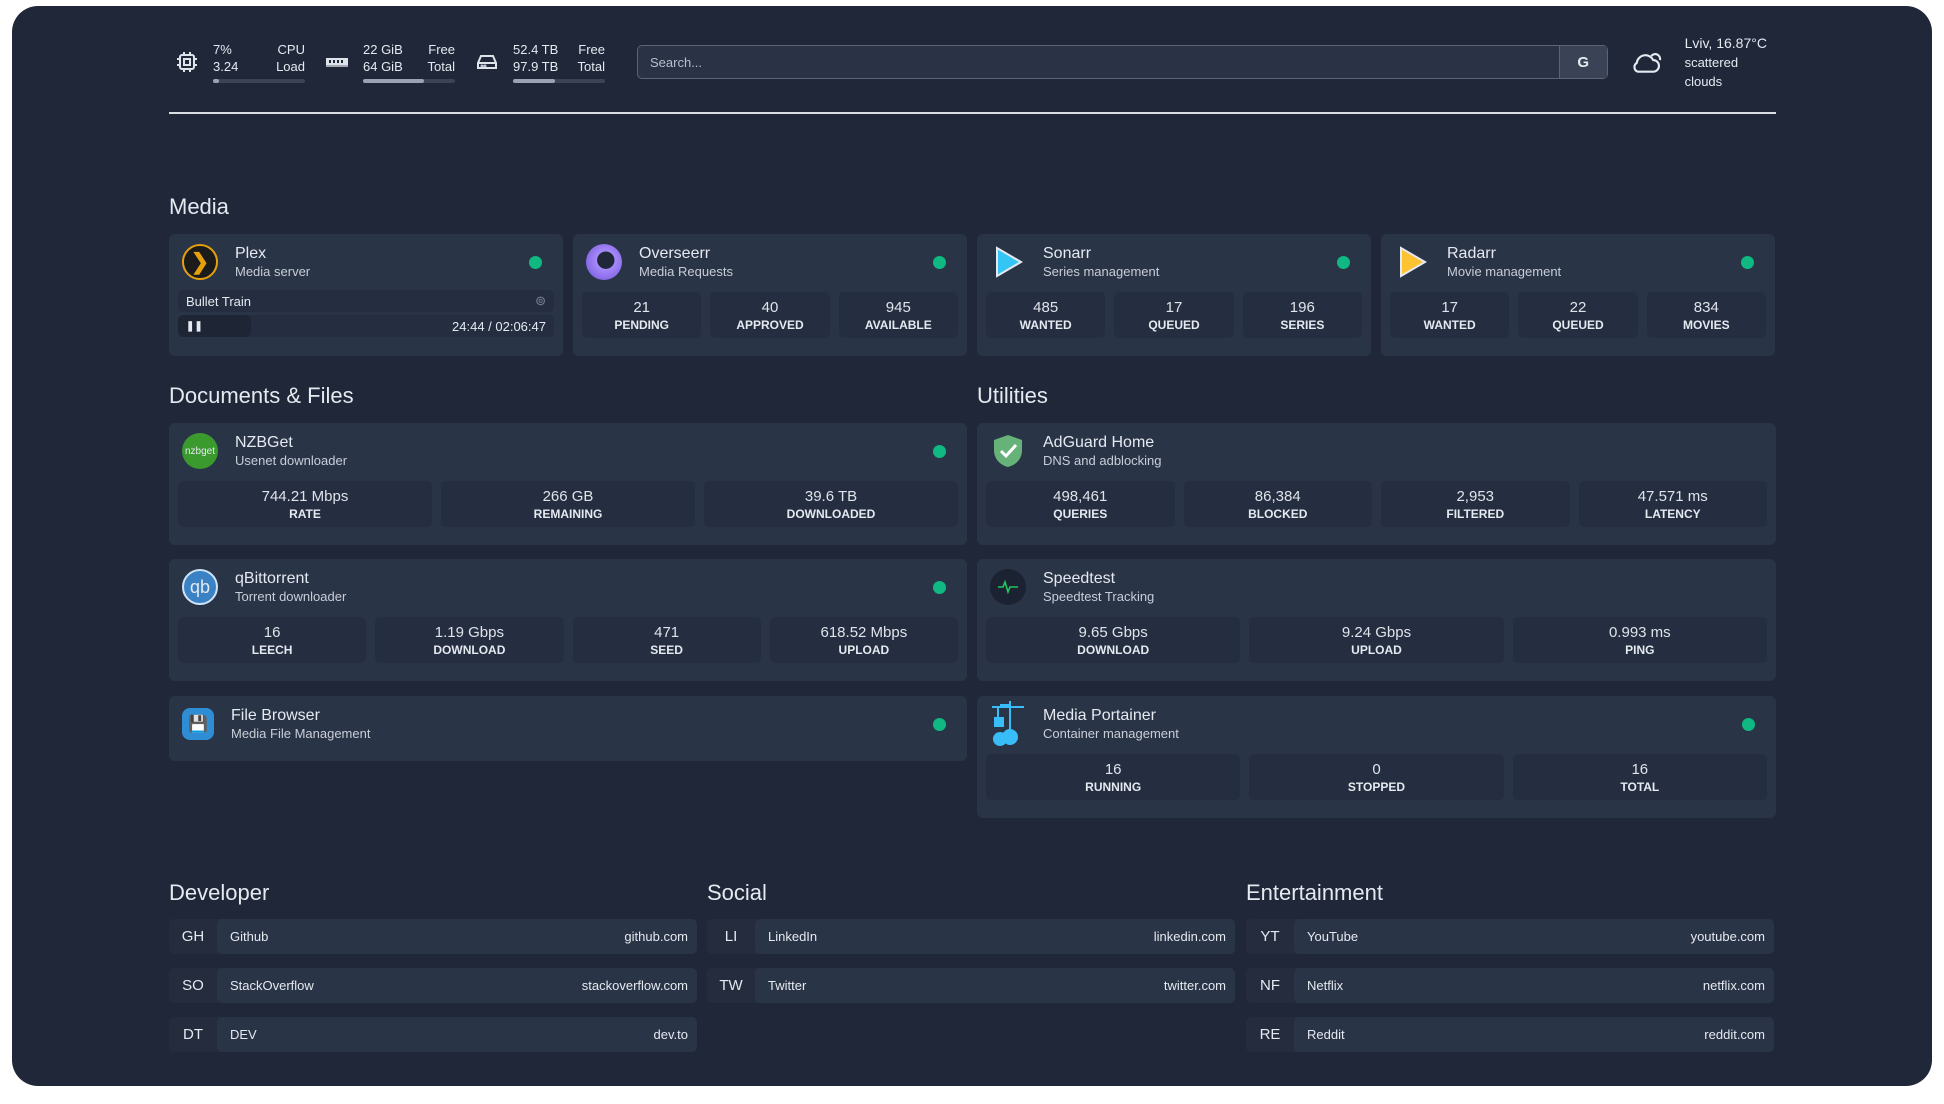 The height and width of the screenshot is (1104, 1944). Describe the element at coordinates (226, 66) in the screenshot. I see `cpu-load: 3.24` at that location.